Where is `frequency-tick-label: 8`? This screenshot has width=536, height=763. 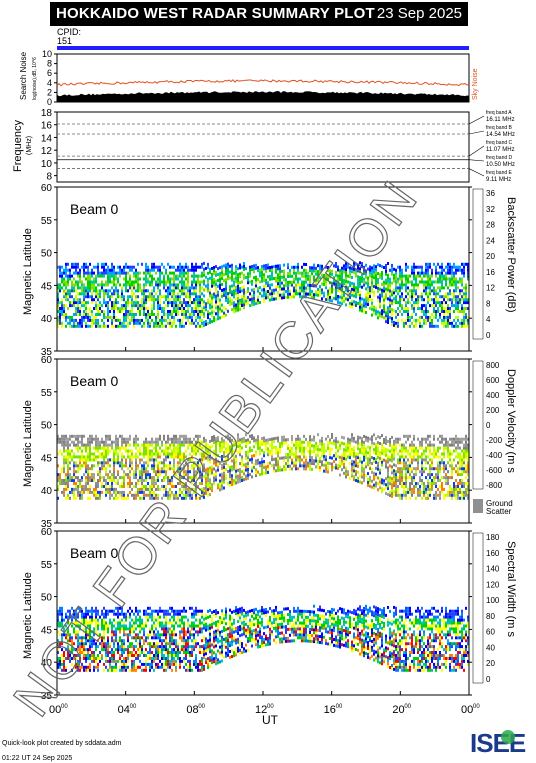
frequency-tick-label: 8 is located at coordinates (49, 177).